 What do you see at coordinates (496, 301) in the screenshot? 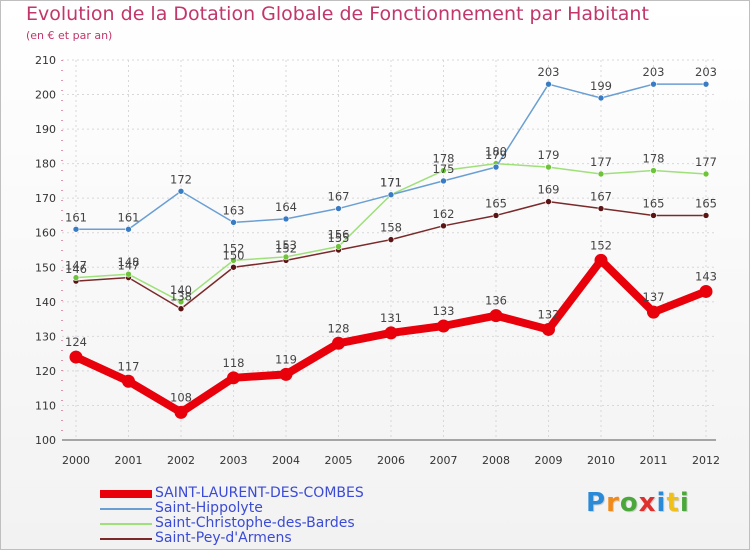
I see `data-label: 136` at bounding box center [496, 301].